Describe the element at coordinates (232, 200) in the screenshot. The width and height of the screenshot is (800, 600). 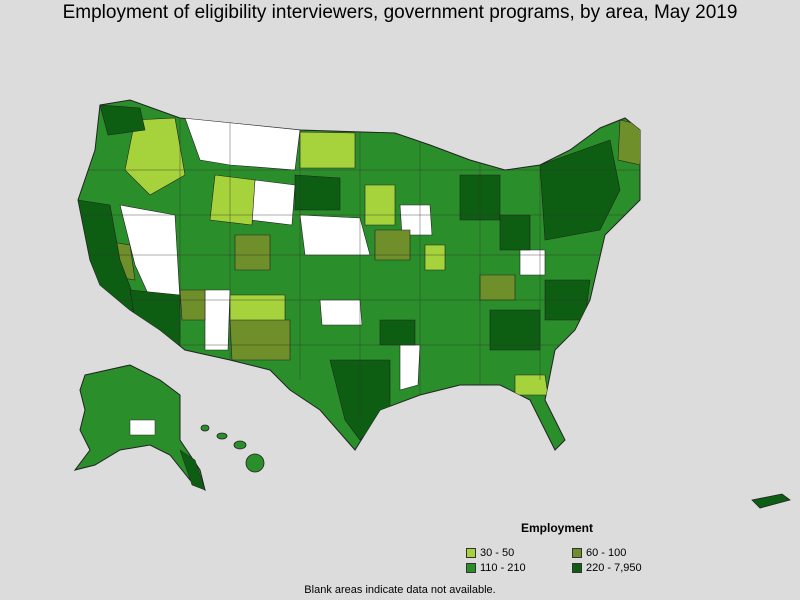
I see `area-wyoming-light` at that location.